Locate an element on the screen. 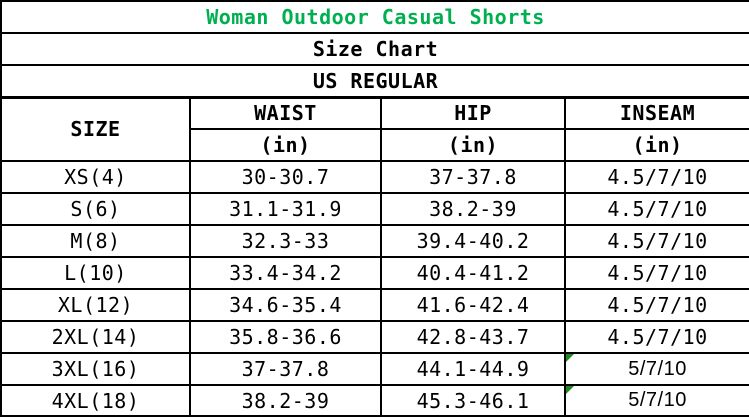 The width and height of the screenshot is (749, 417). table-row: 3XL(16) 37-37.8 44.1-44.9 5/7/10 is located at coordinates (374, 369).